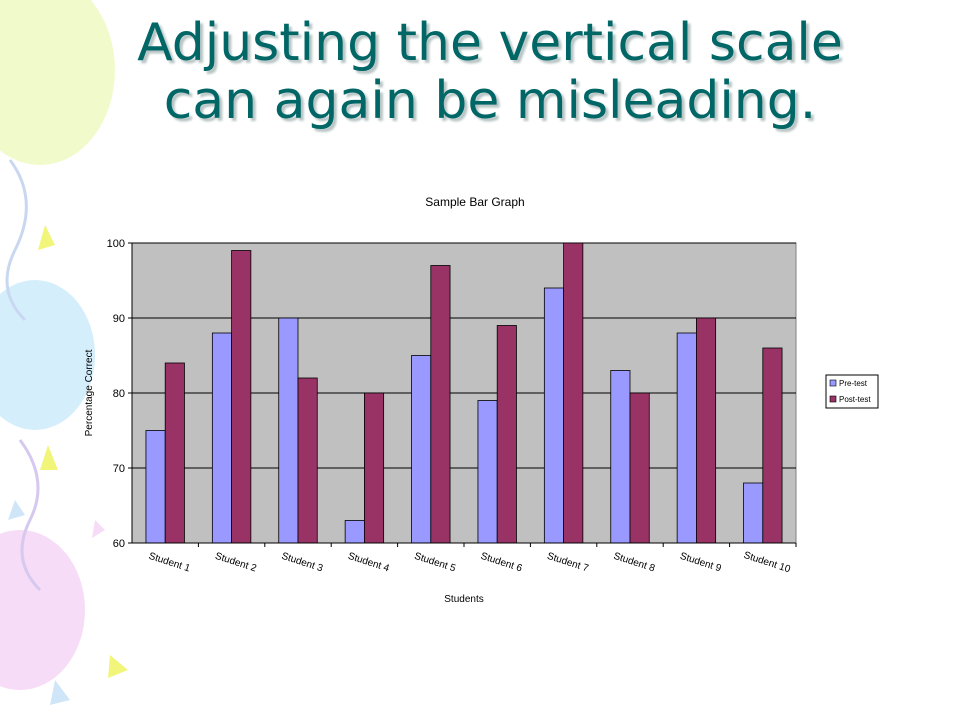  What do you see at coordinates (42, 610) in the screenshot?
I see `balloon-pink-shape` at bounding box center [42, 610].